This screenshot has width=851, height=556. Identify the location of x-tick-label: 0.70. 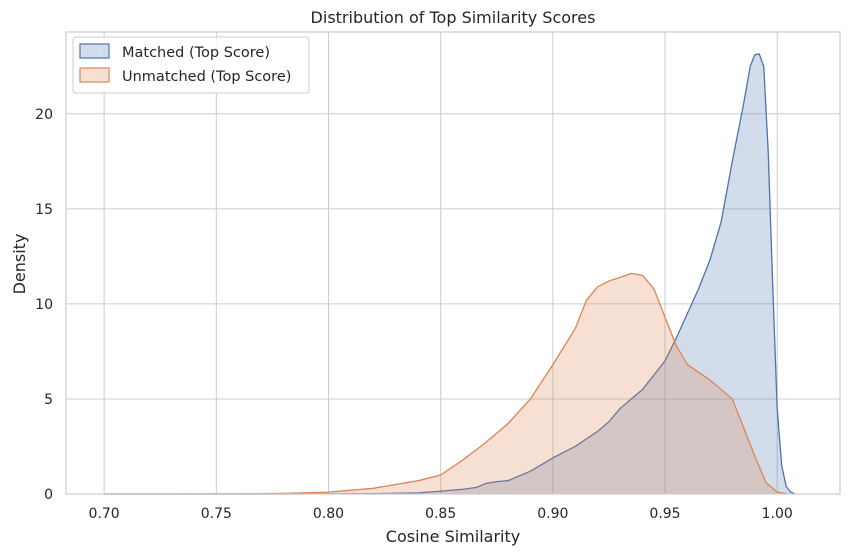
(104, 514).